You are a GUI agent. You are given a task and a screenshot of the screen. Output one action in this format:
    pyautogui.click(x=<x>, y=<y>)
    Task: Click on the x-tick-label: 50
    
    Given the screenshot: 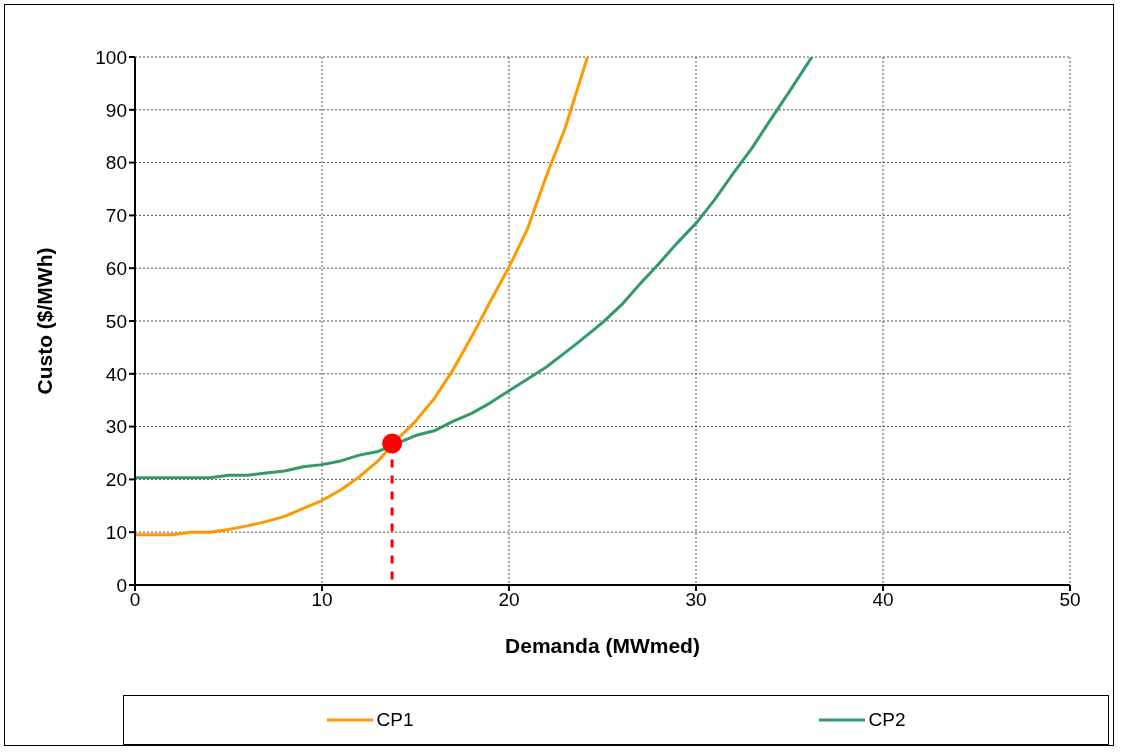 What is the action you would take?
    pyautogui.click(x=1070, y=600)
    